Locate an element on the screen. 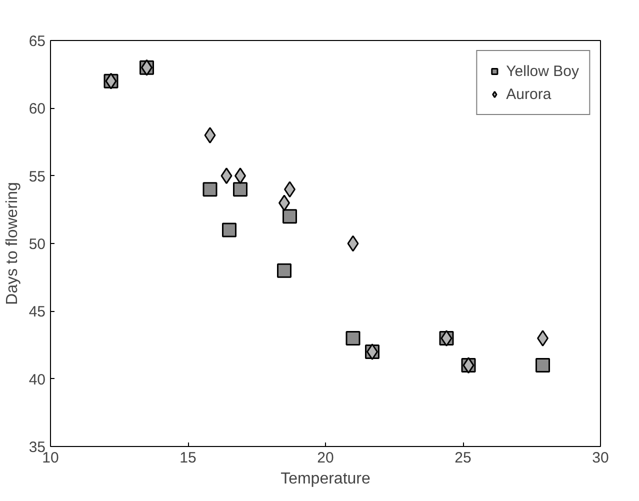  y-axis-title: Days to flowering is located at coordinates (12, 243).